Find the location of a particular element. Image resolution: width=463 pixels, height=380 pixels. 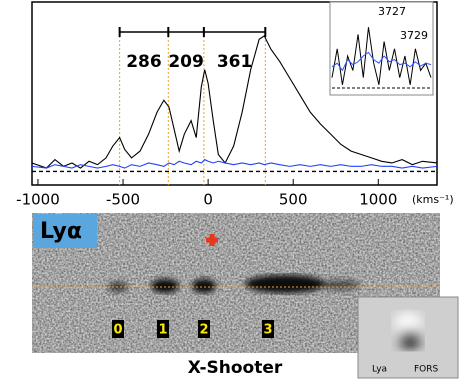

x-tick-label: 1000 is located at coordinates (378, 200).